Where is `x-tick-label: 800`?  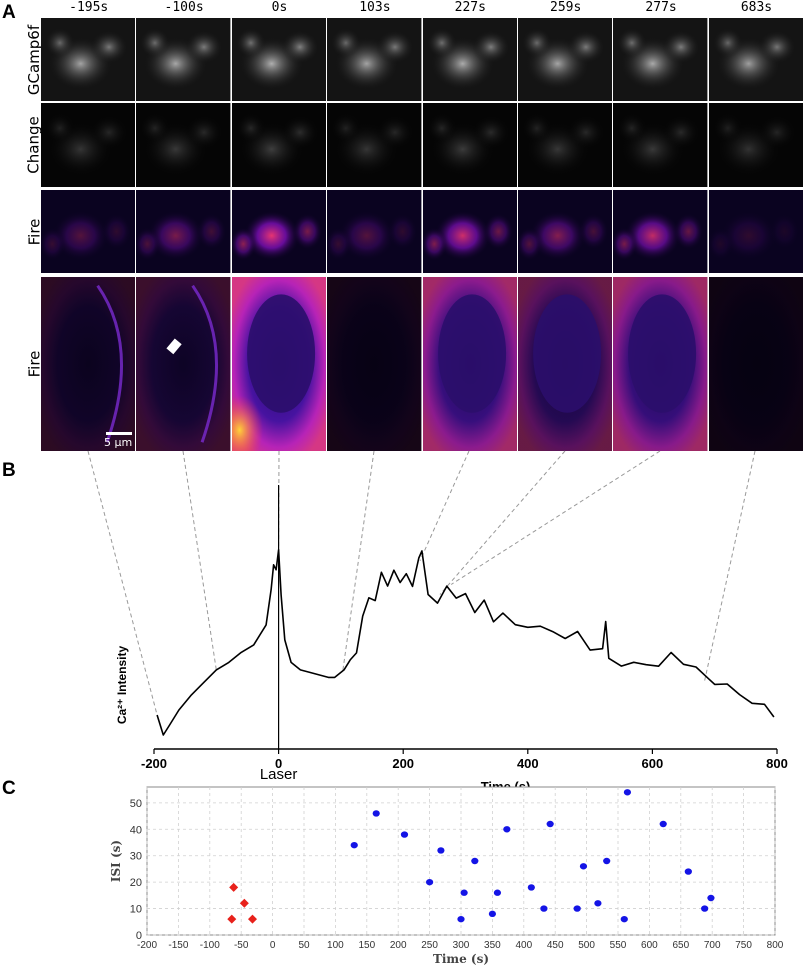
x-tick-label: 800 is located at coordinates (777, 763).